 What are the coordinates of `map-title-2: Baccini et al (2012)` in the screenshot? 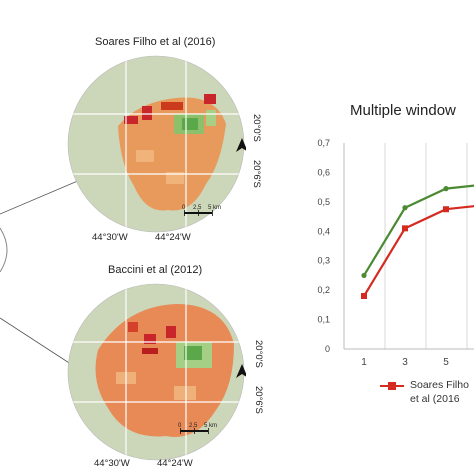 It's located at (155, 270).